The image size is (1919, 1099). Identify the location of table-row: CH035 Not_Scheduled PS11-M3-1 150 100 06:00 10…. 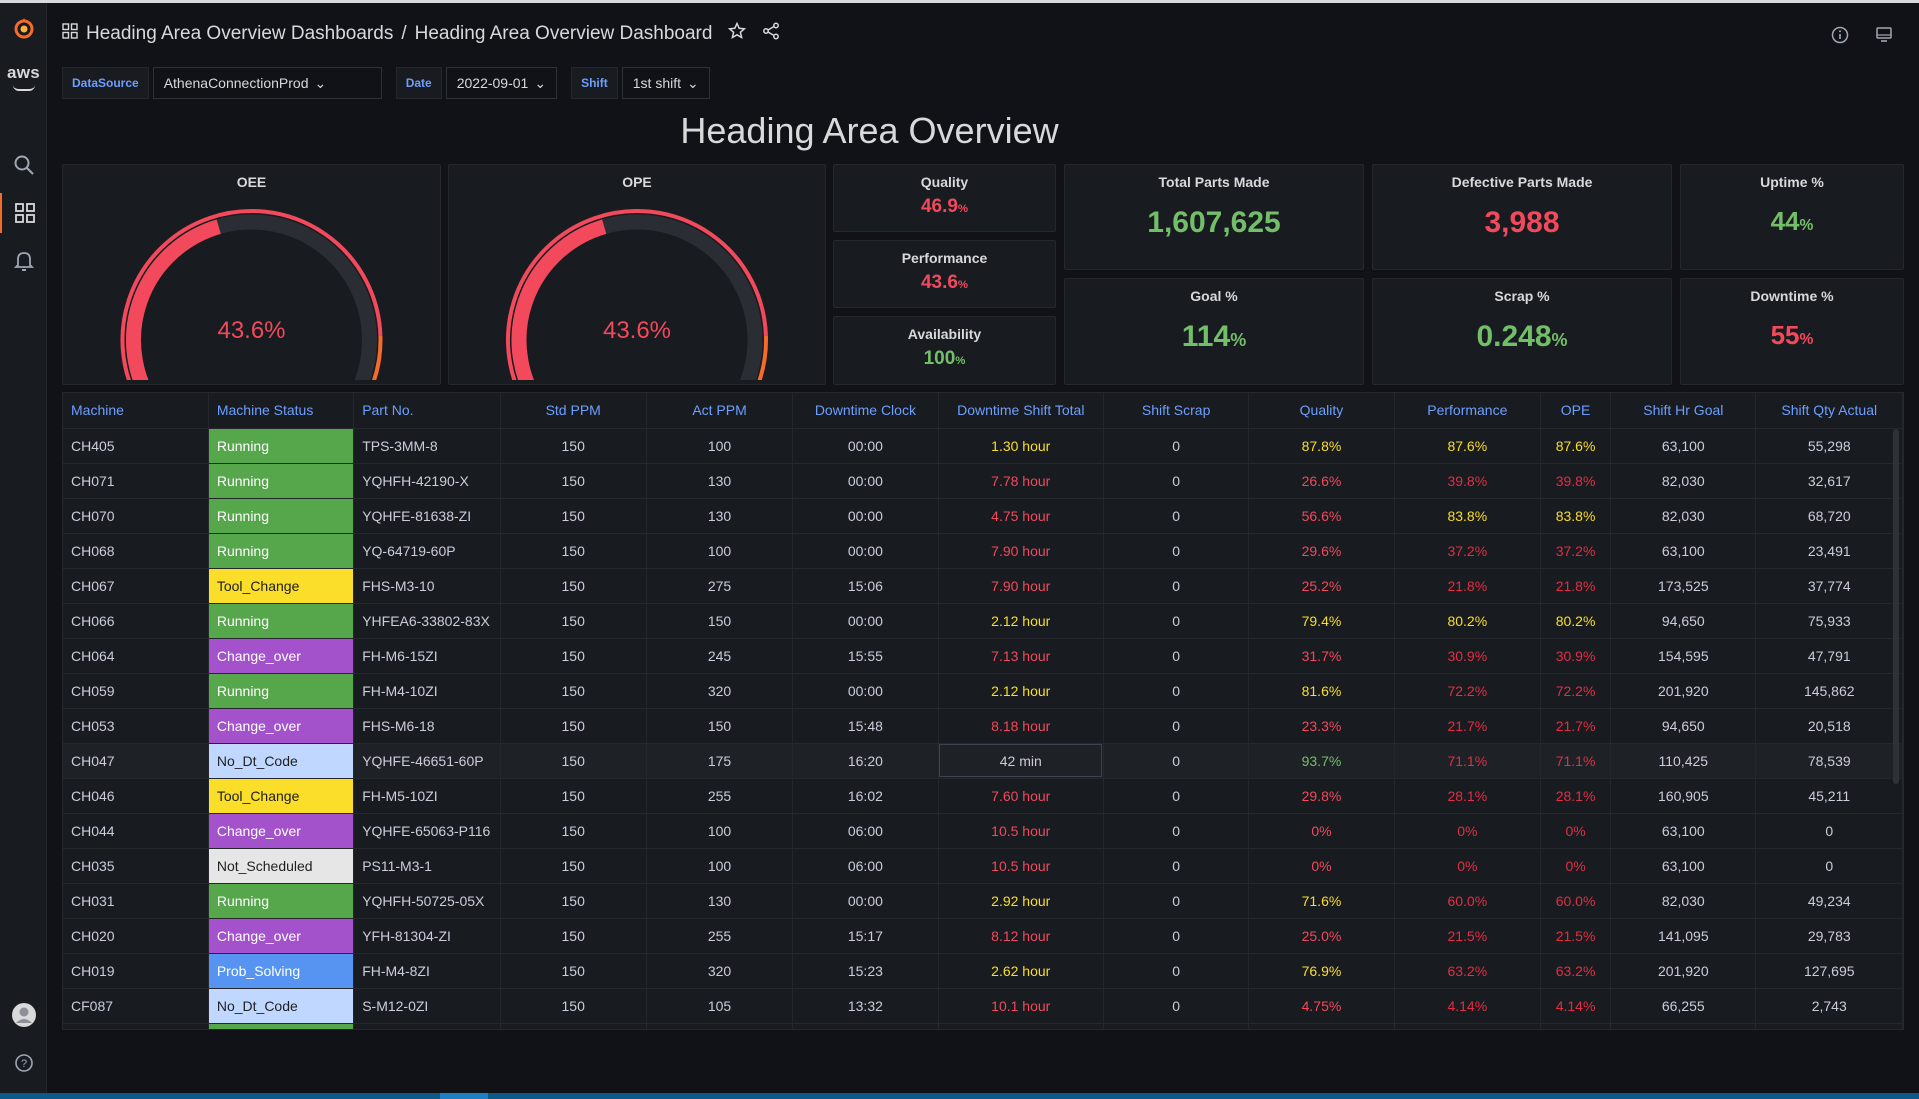
(983, 866).